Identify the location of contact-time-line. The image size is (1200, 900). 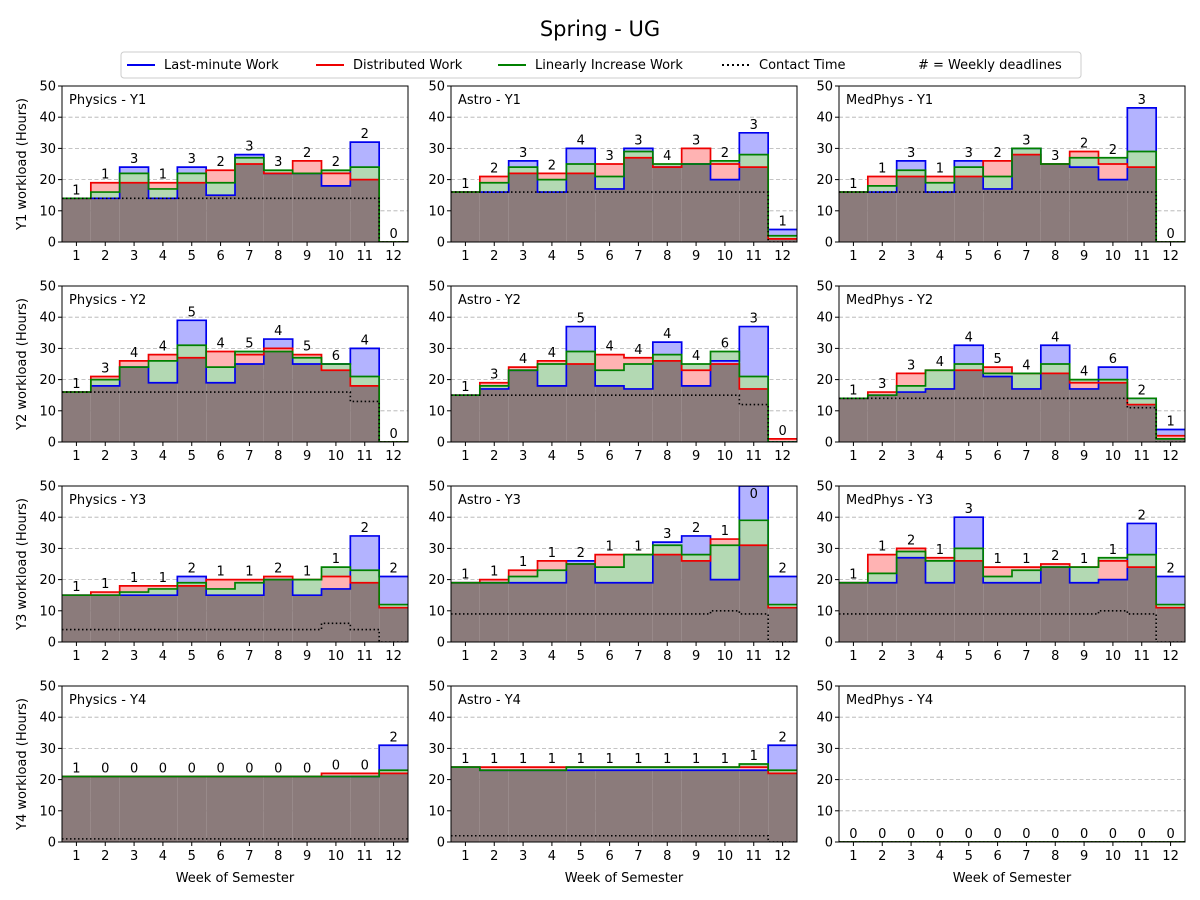
(235, 632).